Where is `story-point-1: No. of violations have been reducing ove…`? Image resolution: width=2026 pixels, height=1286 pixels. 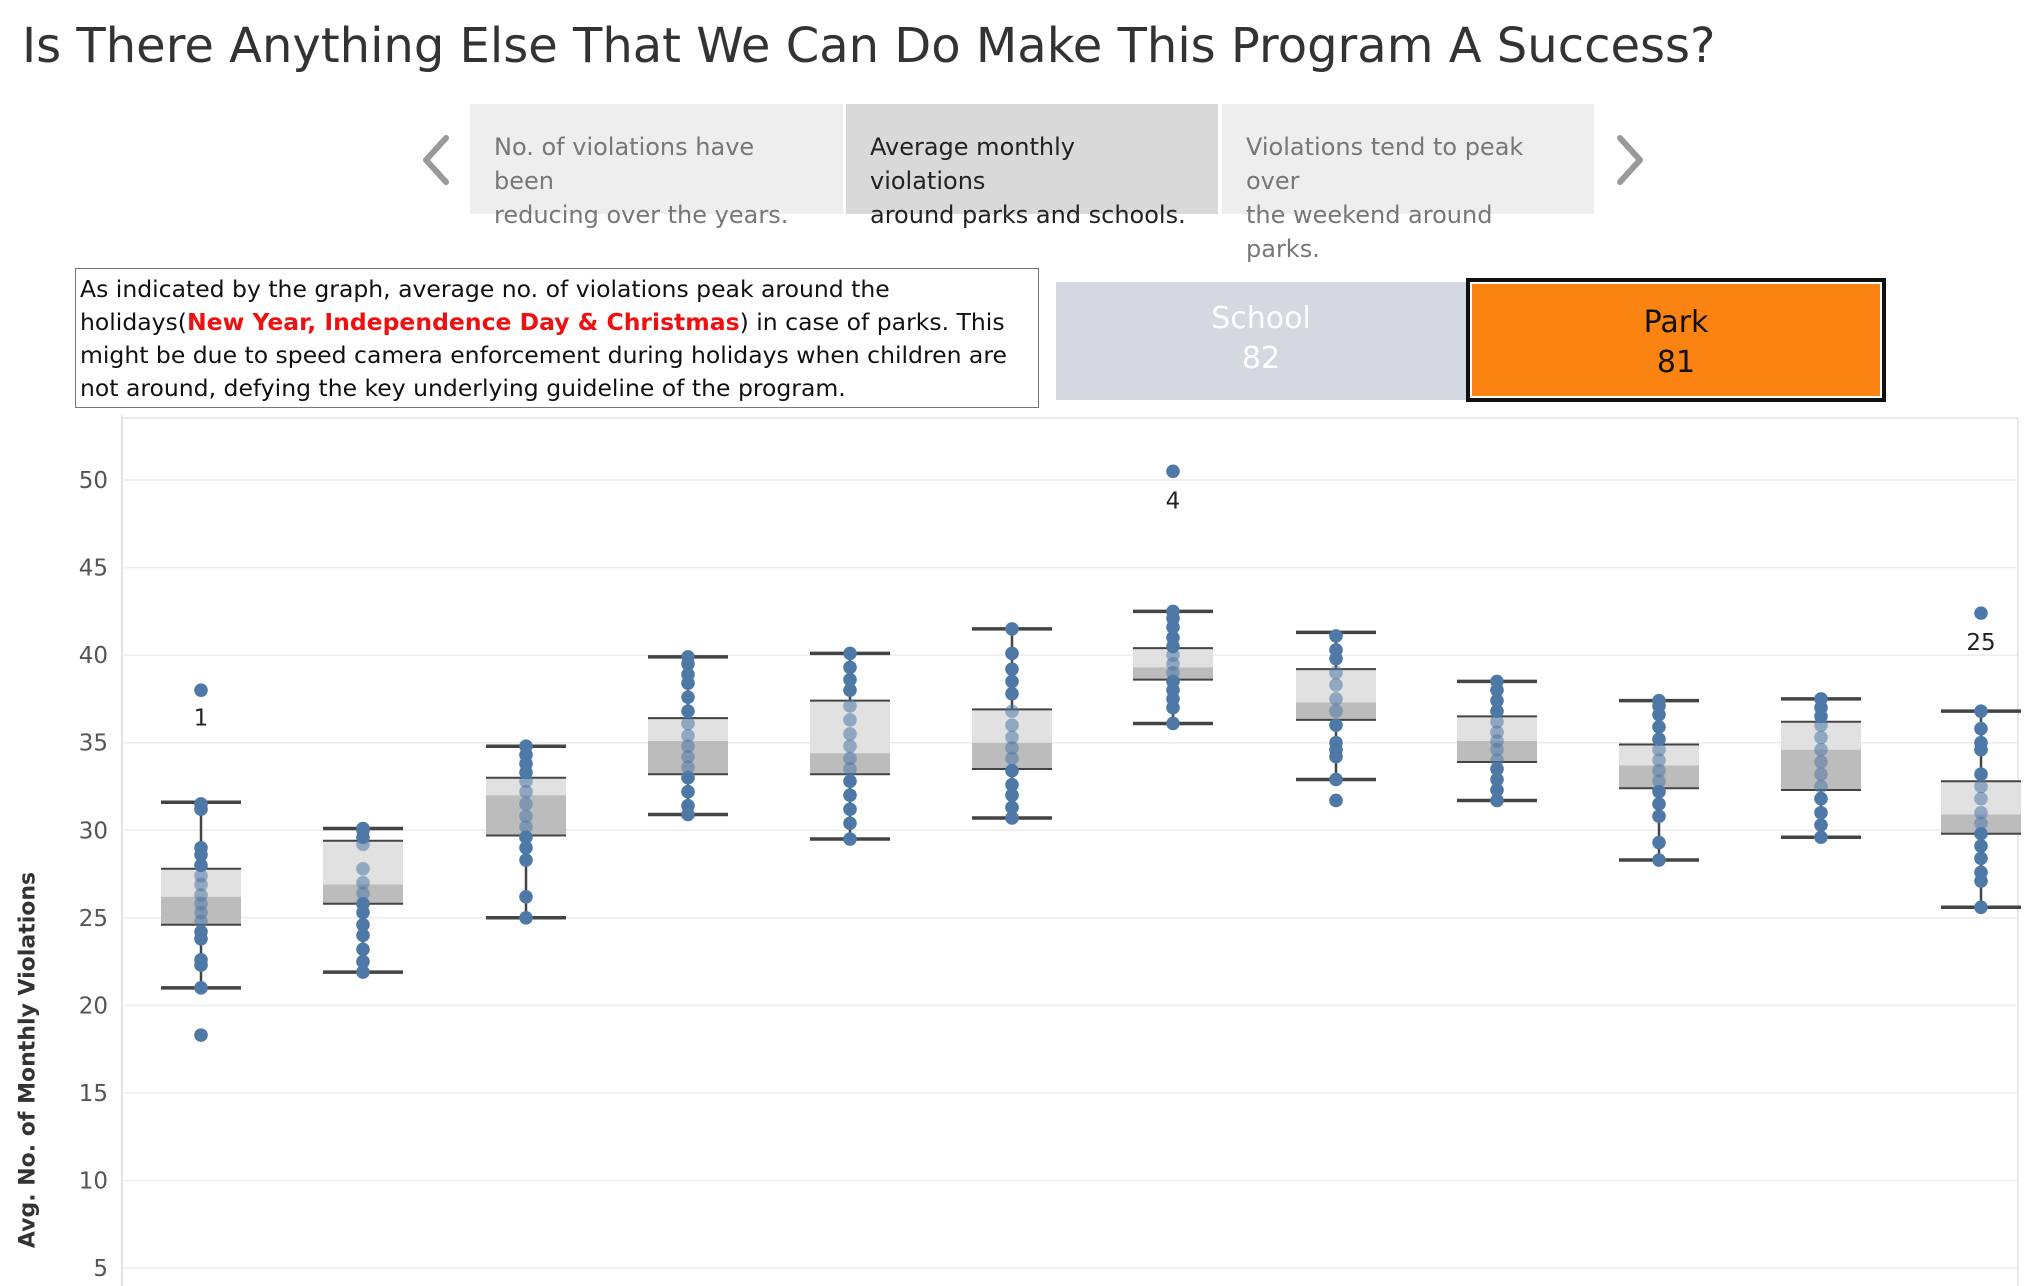 story-point-1: No. of violations have been reducing ove… is located at coordinates (656, 166).